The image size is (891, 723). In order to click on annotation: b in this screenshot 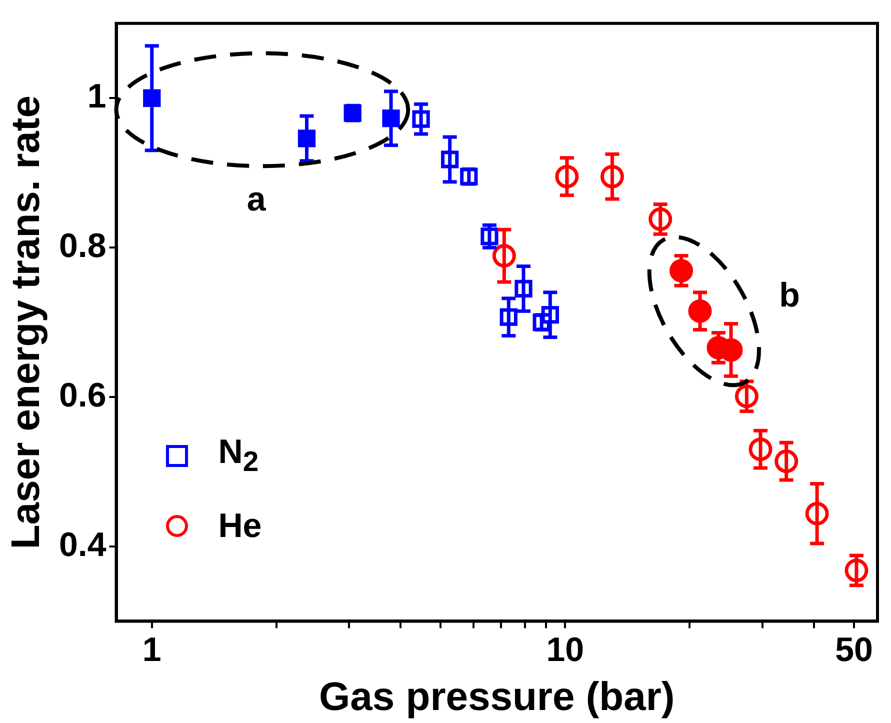, I will do `click(789, 295)`.